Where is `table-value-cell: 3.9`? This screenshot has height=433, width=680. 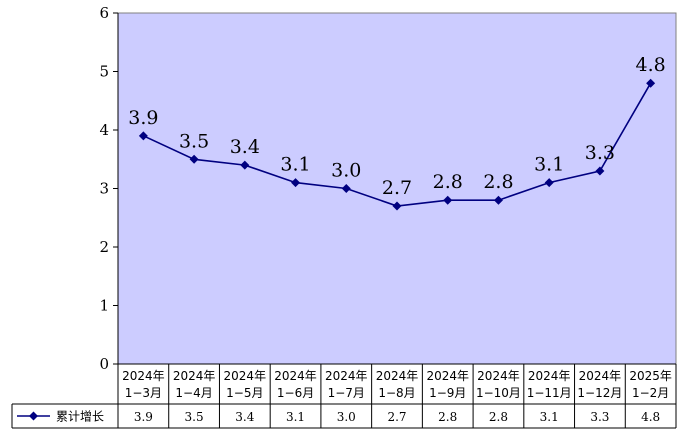 table-value-cell: 3.9 is located at coordinates (143, 417).